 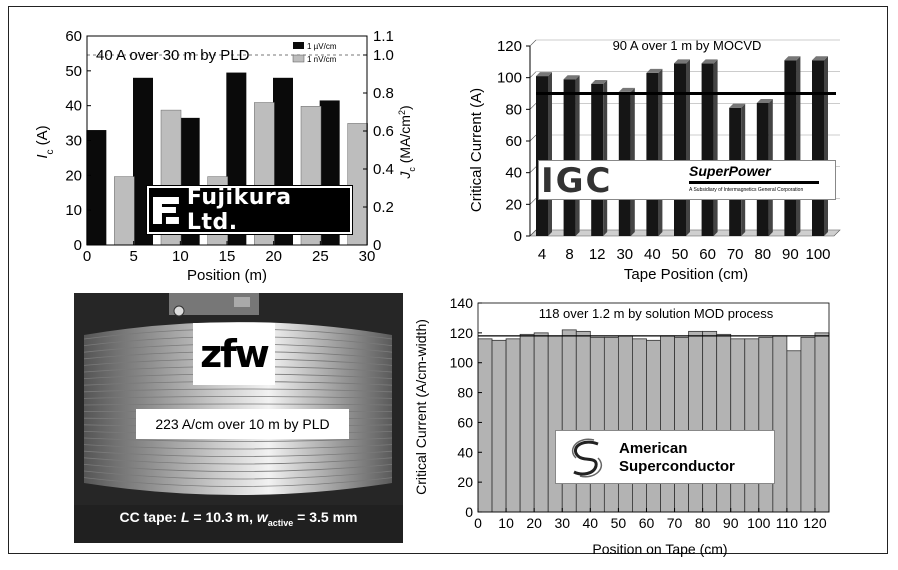 I want to click on chart4-xtick-8: 80, so click(x=703, y=523).